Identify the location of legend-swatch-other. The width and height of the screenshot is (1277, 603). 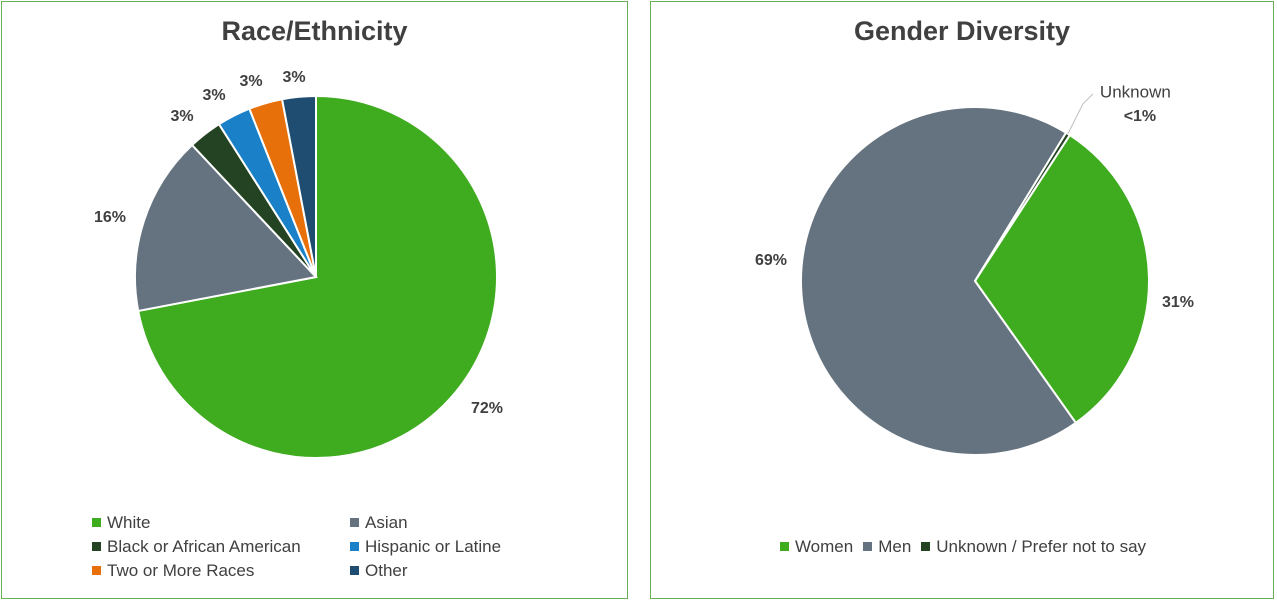
(354, 570).